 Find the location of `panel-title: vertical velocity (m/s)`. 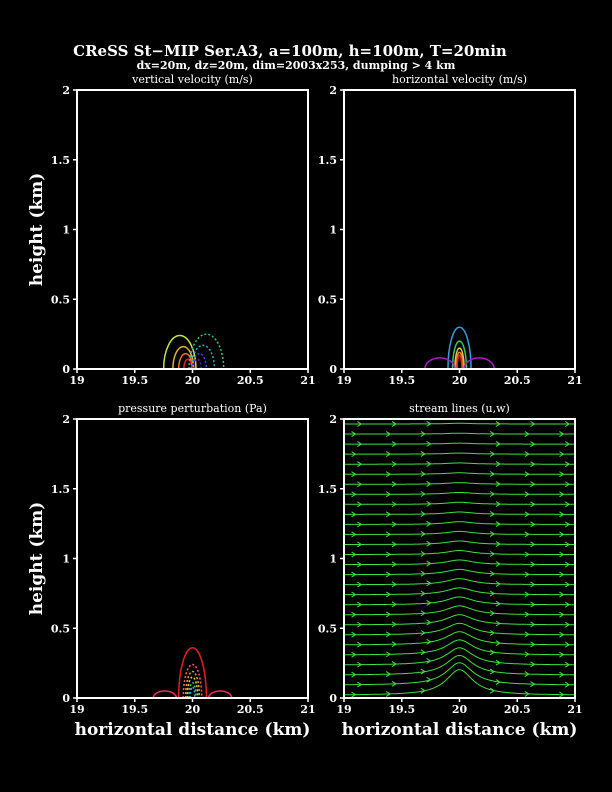

panel-title: vertical velocity (m/s) is located at coordinates (192, 79).